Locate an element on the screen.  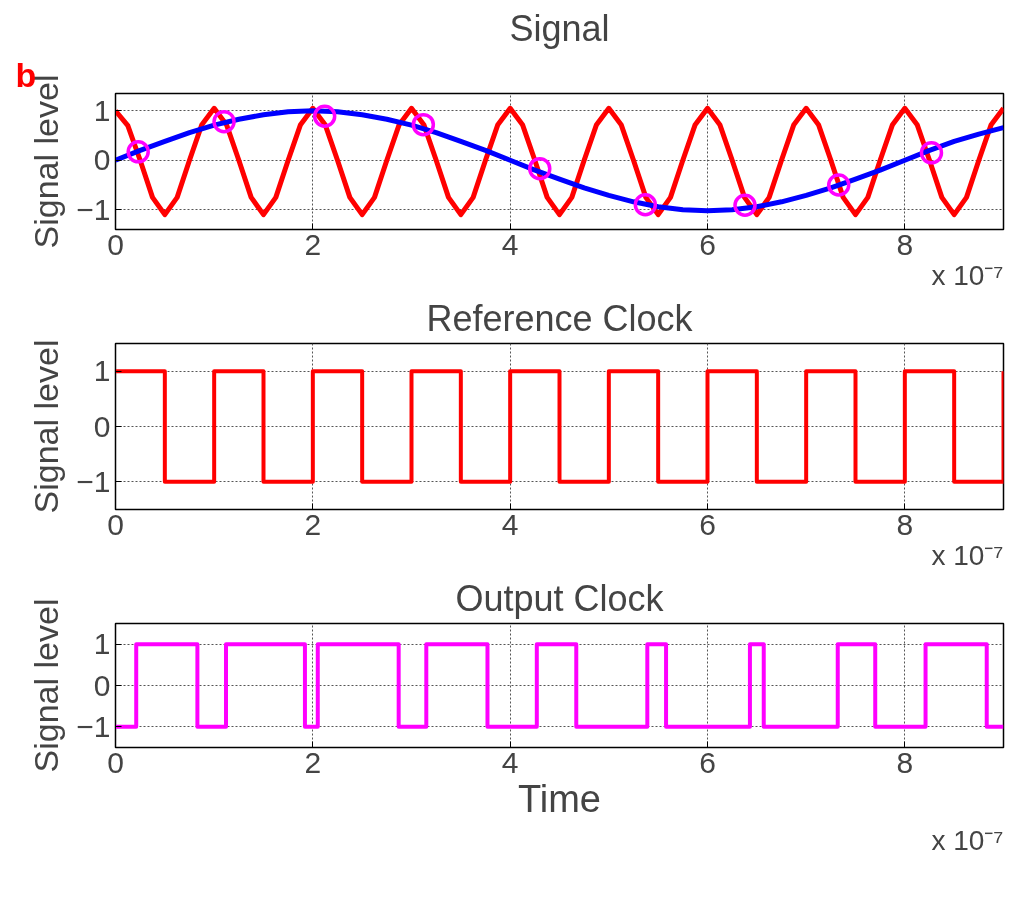
chart-title: Reference Clock is located at coordinates (560, 318).